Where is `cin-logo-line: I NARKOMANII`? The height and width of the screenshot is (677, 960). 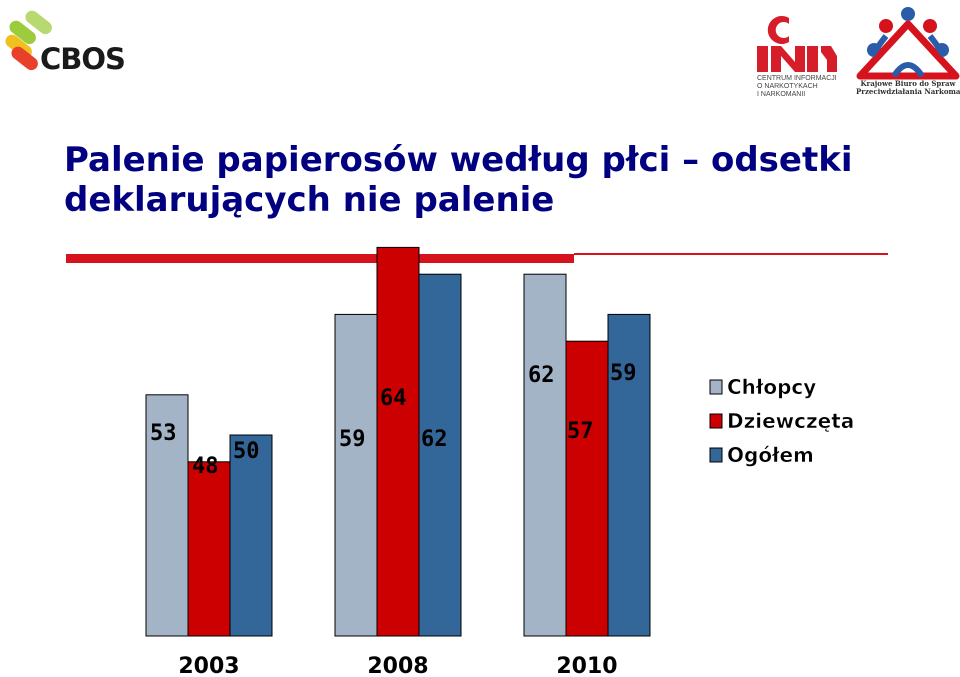 cin-logo-line: I NARKOMANII is located at coordinates (781, 94).